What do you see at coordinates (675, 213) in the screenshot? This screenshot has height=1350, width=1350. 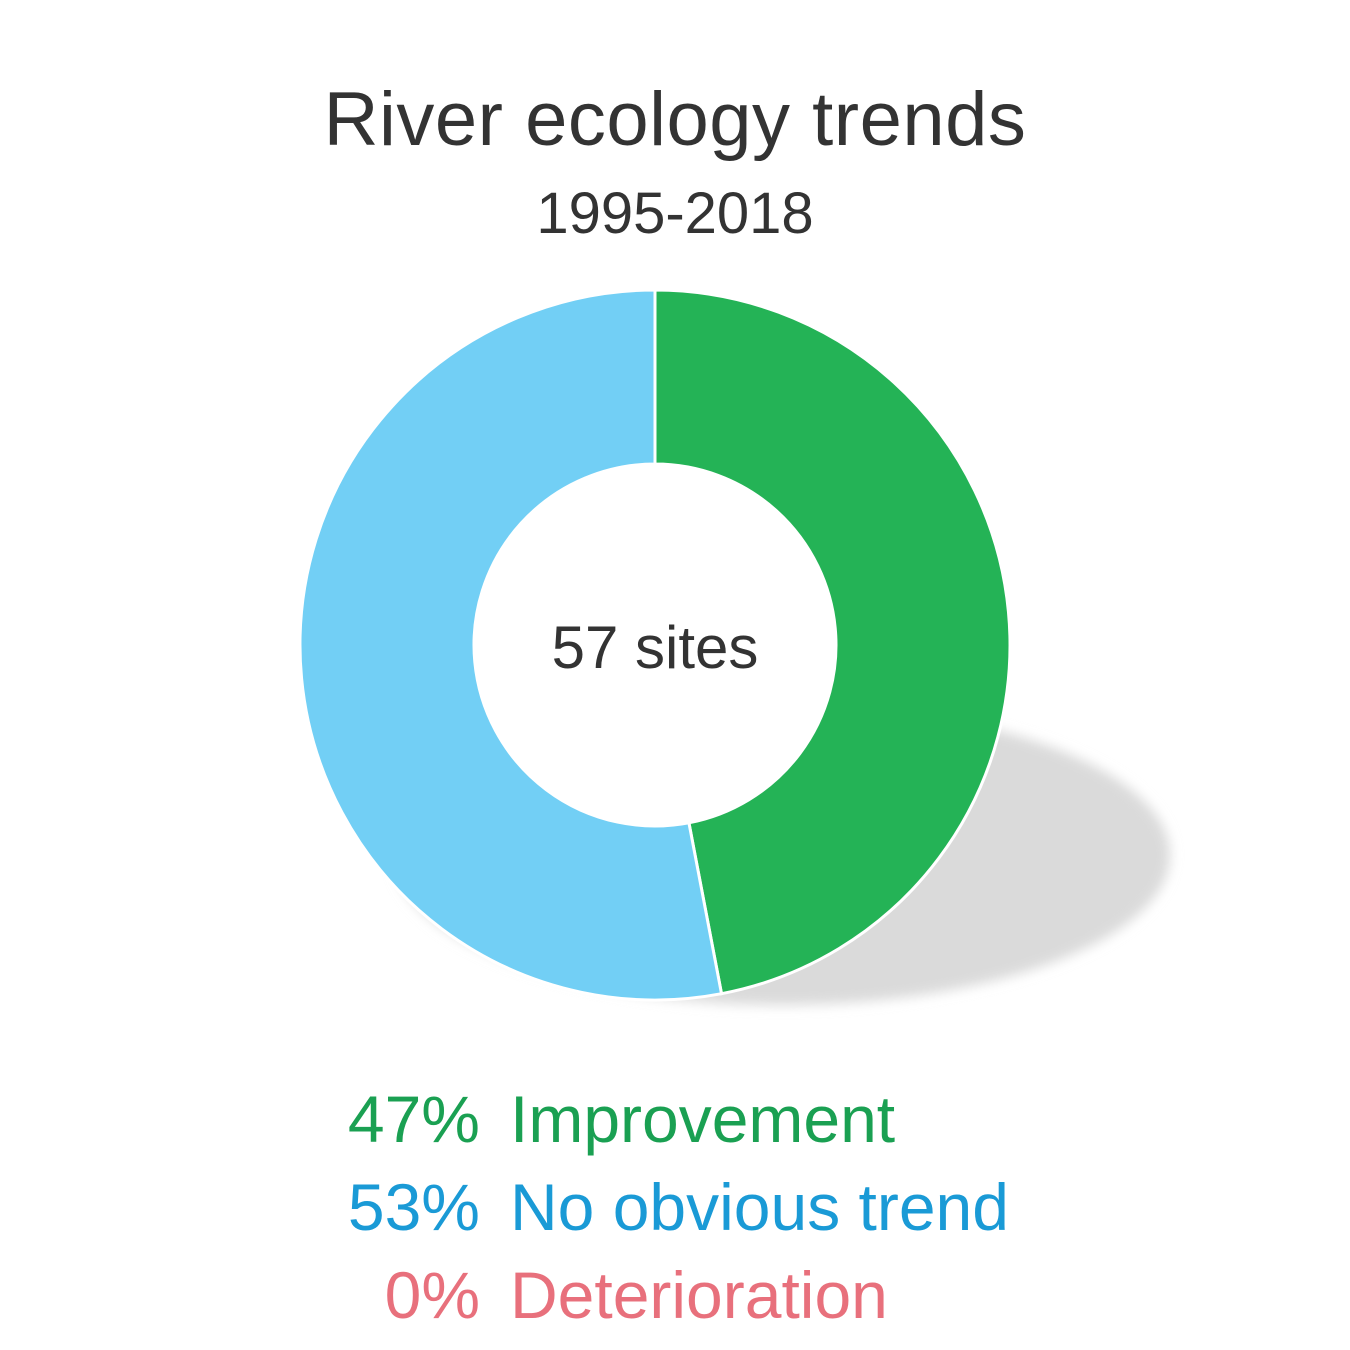 I see `chart-subtitle: 1995-2018` at bounding box center [675, 213].